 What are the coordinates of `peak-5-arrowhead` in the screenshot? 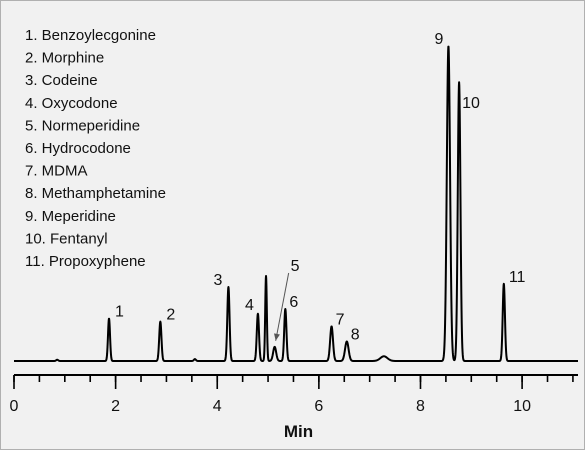 It's located at (277, 337).